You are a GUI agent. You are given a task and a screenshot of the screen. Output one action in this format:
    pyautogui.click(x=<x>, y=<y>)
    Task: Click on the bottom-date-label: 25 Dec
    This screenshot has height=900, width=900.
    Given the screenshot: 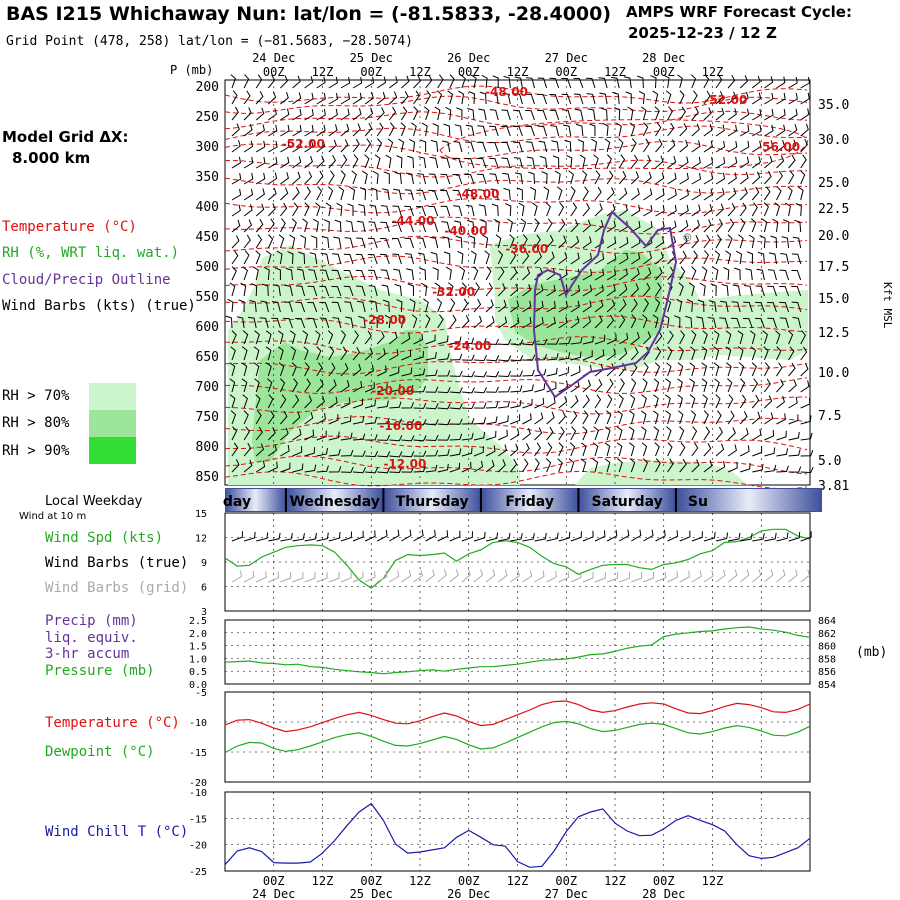 What is the action you would take?
    pyautogui.click(x=371, y=893)
    